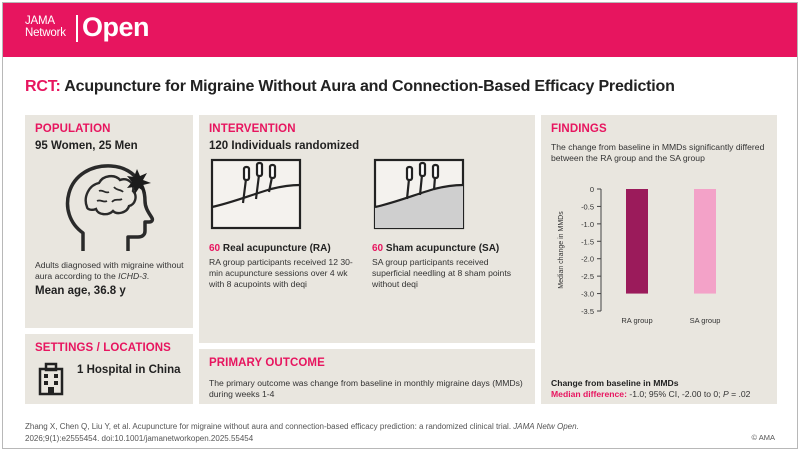 The height and width of the screenshot is (451, 800). I want to click on population-mean-age: Mean age, 36.8 y, so click(80, 291).